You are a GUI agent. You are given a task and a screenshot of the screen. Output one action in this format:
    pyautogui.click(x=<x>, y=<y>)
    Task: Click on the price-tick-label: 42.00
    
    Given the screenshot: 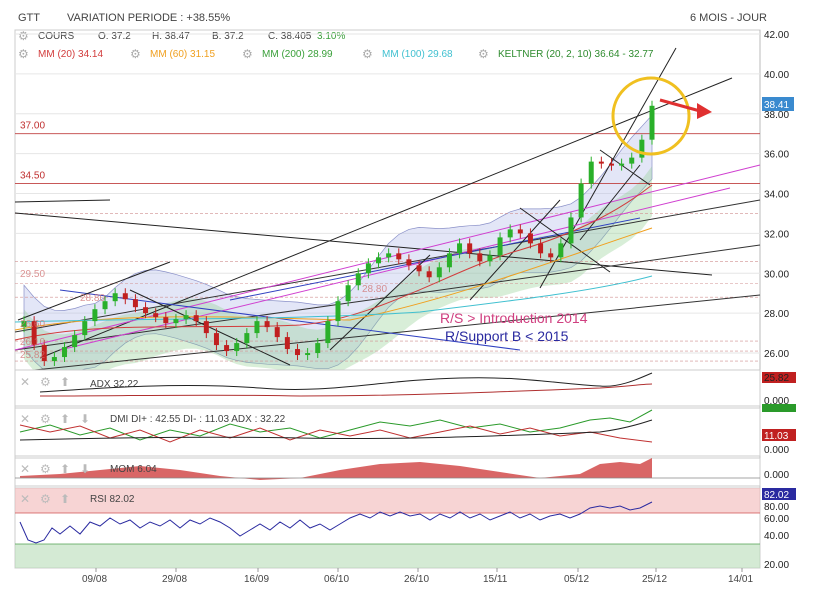 What is the action you would take?
    pyautogui.click(x=776, y=35)
    